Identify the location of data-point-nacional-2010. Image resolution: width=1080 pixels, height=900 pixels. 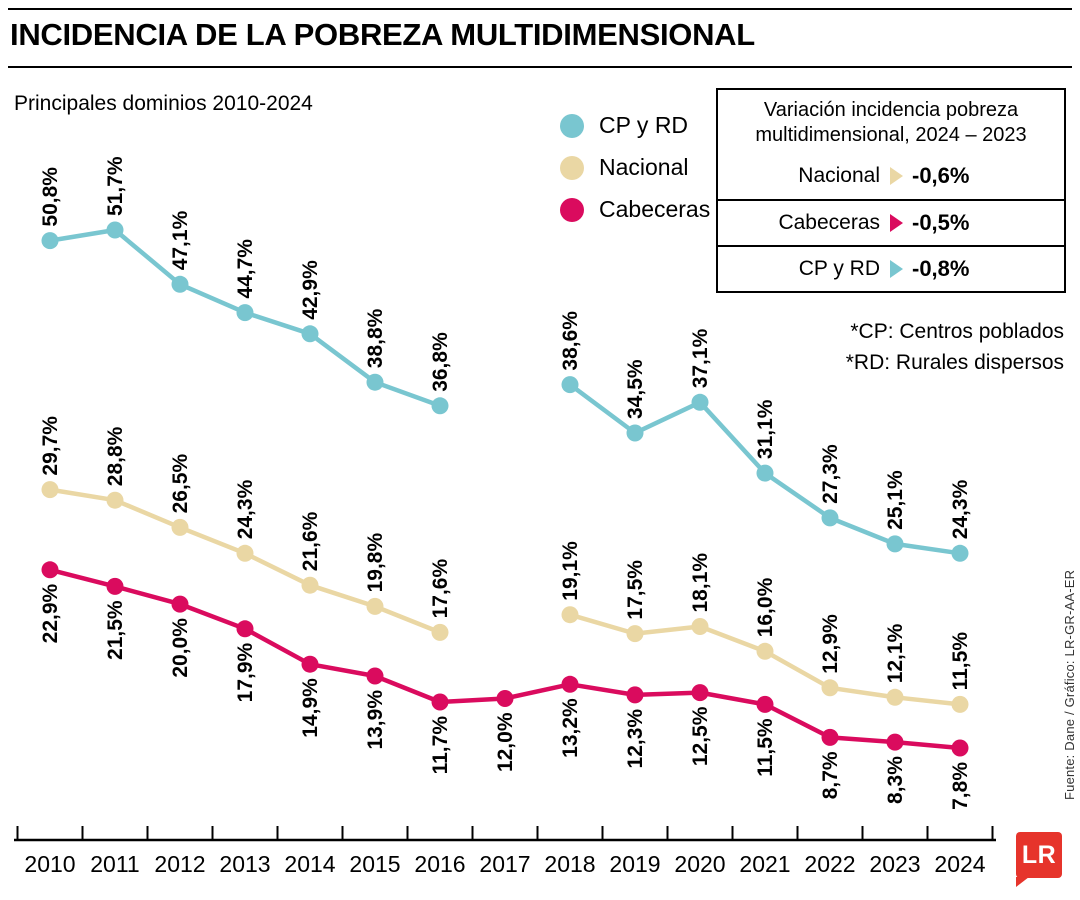
(50, 490).